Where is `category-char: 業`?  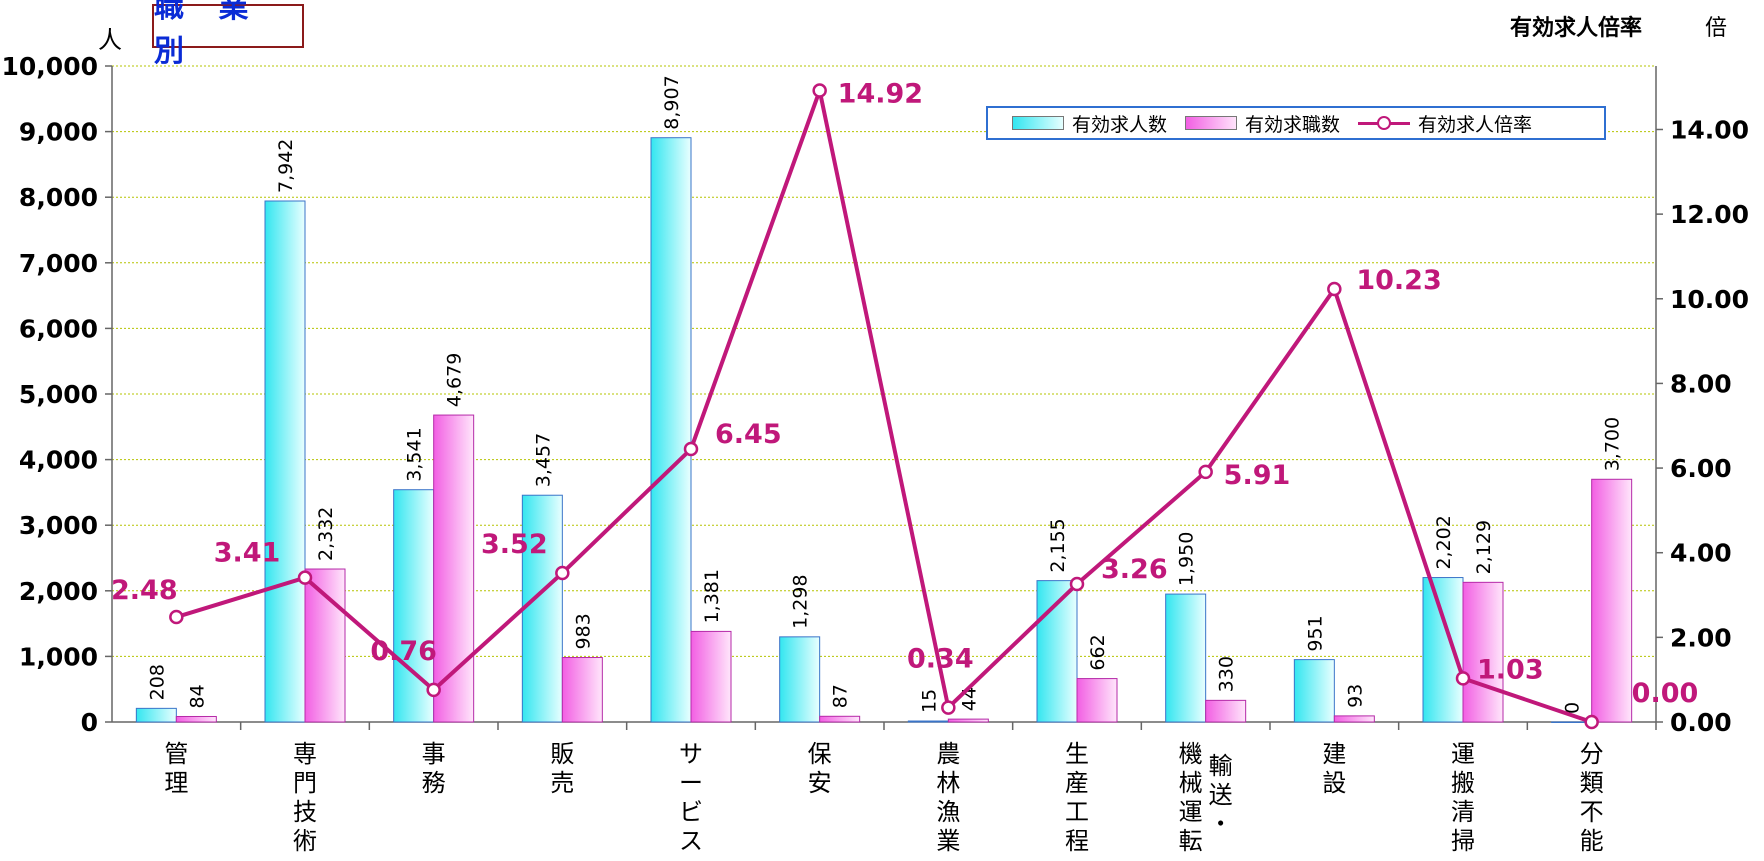 category-char: 業 is located at coordinates (948, 841).